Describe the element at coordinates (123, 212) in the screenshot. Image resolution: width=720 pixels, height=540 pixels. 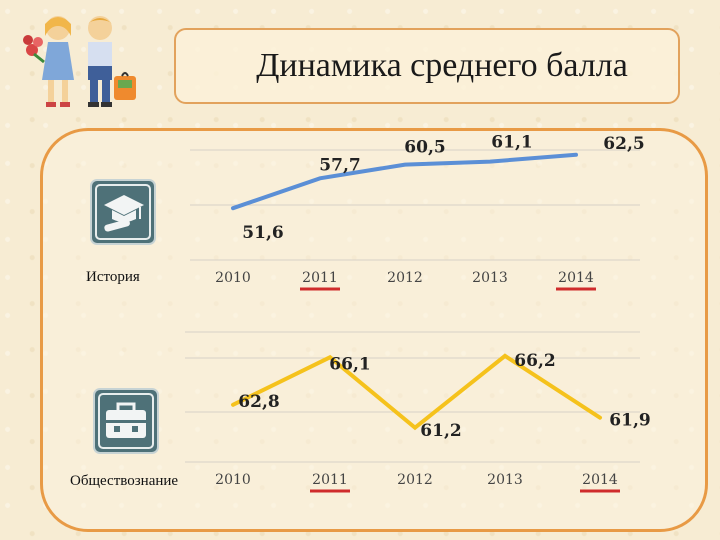
I see `graduation-cap-icon` at that location.